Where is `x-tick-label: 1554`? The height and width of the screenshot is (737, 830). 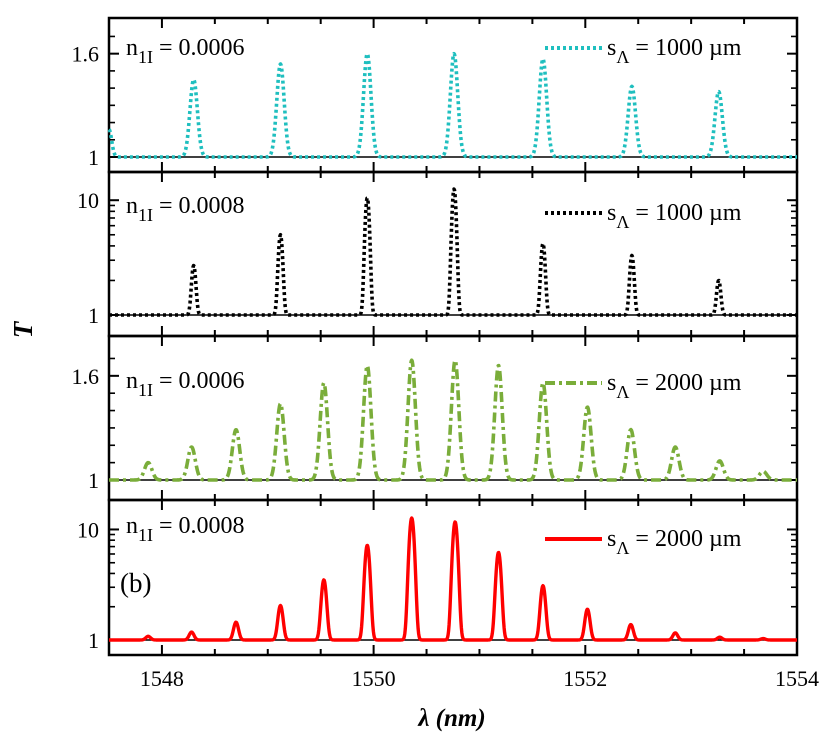
x-tick-label: 1554 is located at coordinates (797, 678).